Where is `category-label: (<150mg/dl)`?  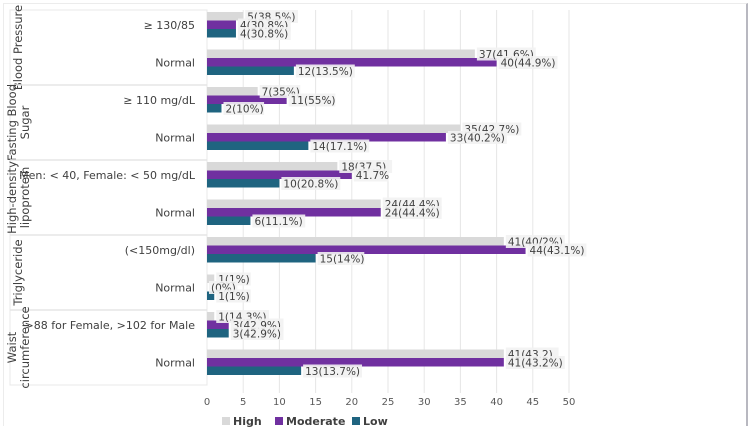 category-label: (<150mg/dl) is located at coordinates (160, 250).